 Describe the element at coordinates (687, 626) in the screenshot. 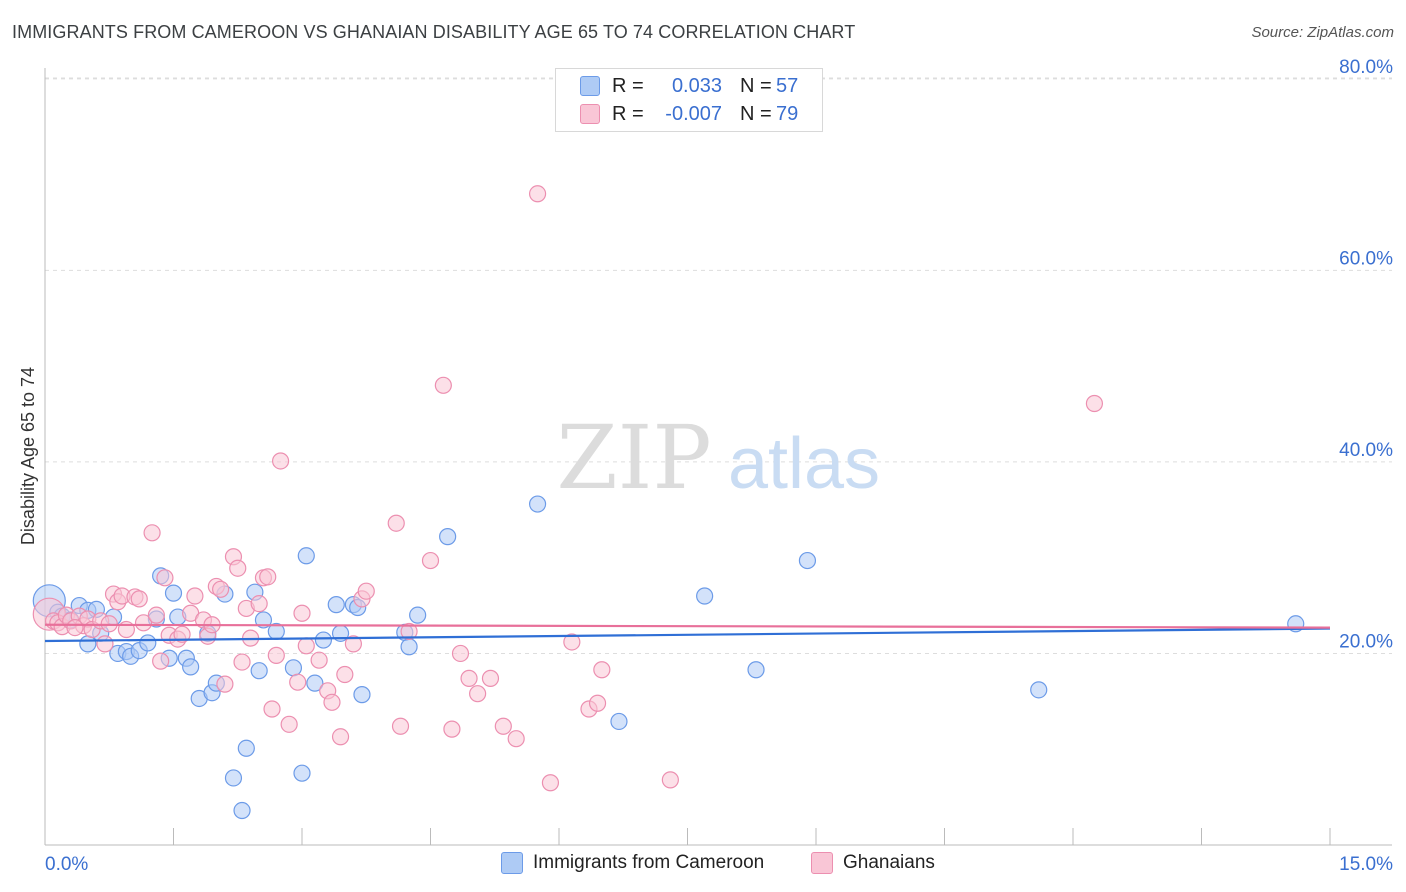

I see `ghanaian-trend-line` at that location.